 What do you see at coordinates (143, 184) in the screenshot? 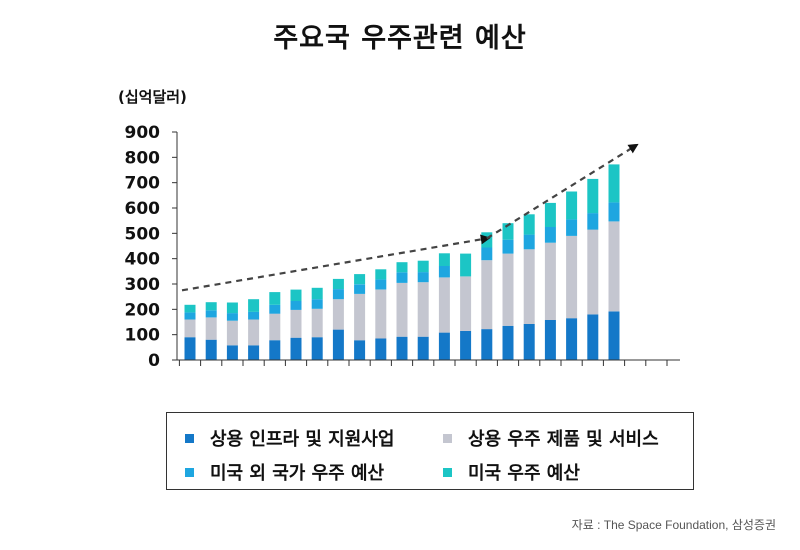
I see `y-tick-label: 700` at bounding box center [143, 184].